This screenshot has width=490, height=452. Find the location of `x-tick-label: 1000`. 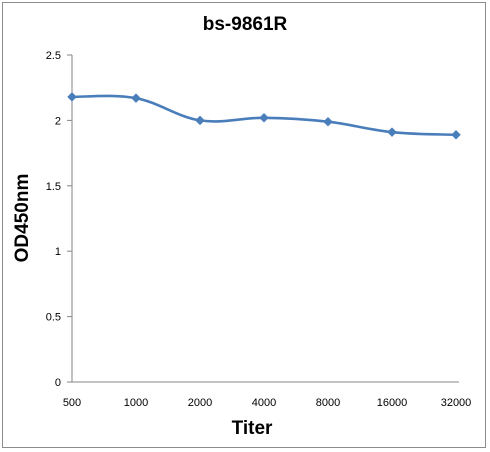

x-tick-label: 1000 is located at coordinates (136, 403).